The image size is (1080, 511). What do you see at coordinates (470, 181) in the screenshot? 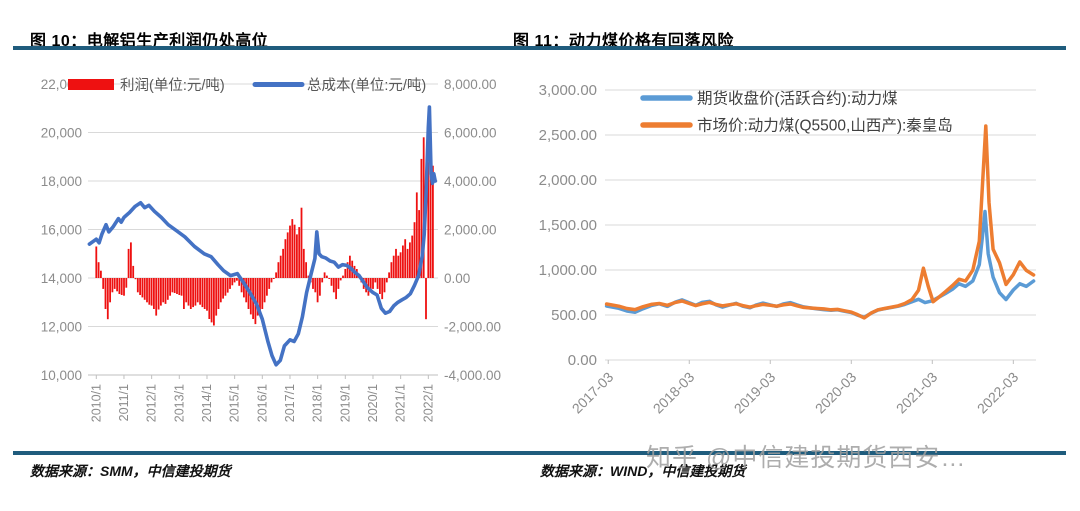
I see `fig10-yright-tick: 4,000.00` at bounding box center [470, 181].